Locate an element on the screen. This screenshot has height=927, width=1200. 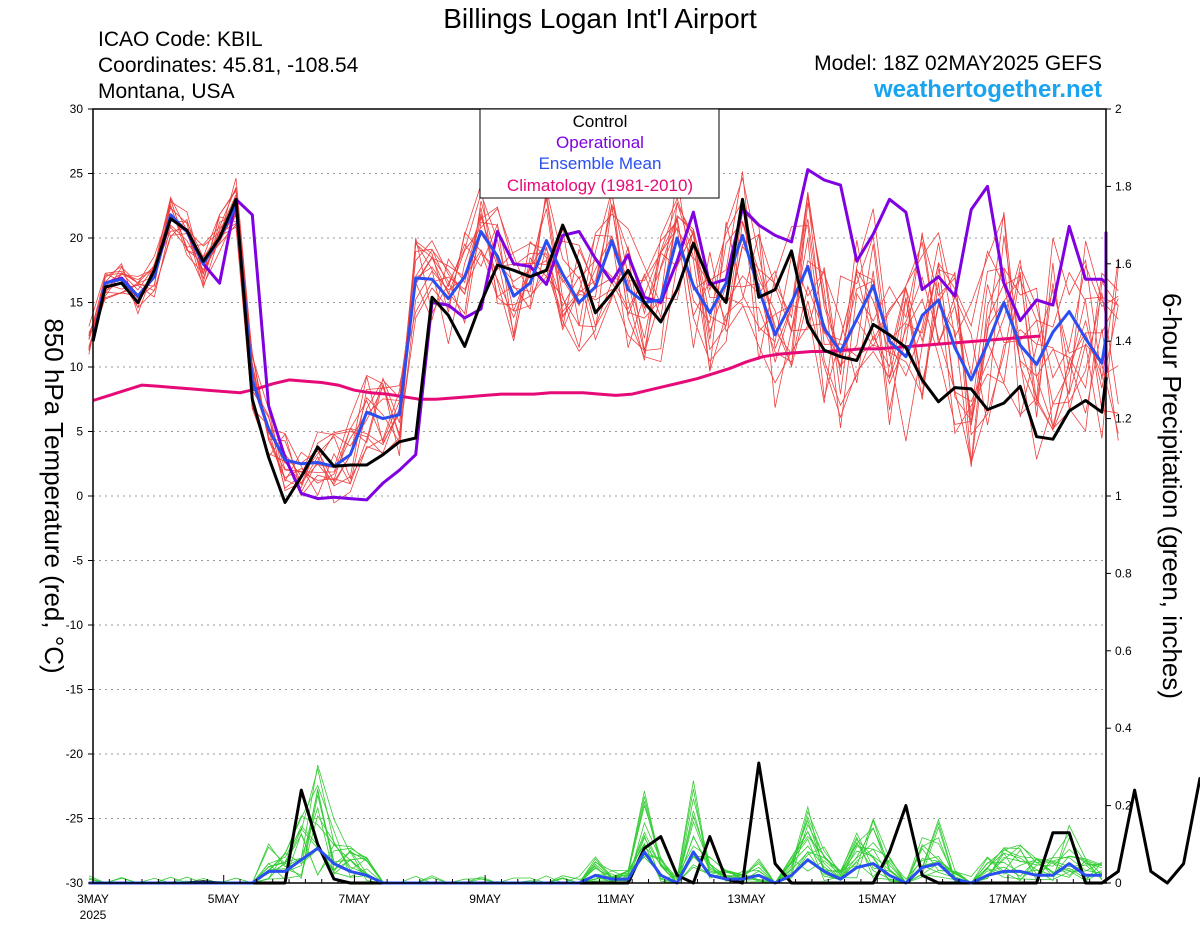
right-tick-label-10: 0 is located at coordinates (1118, 883).